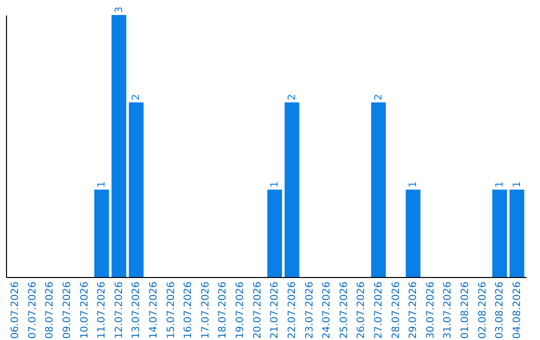 This screenshot has width=540, height=340. I want to click on x-tick-label: 30.07.2026, so click(430, 310).